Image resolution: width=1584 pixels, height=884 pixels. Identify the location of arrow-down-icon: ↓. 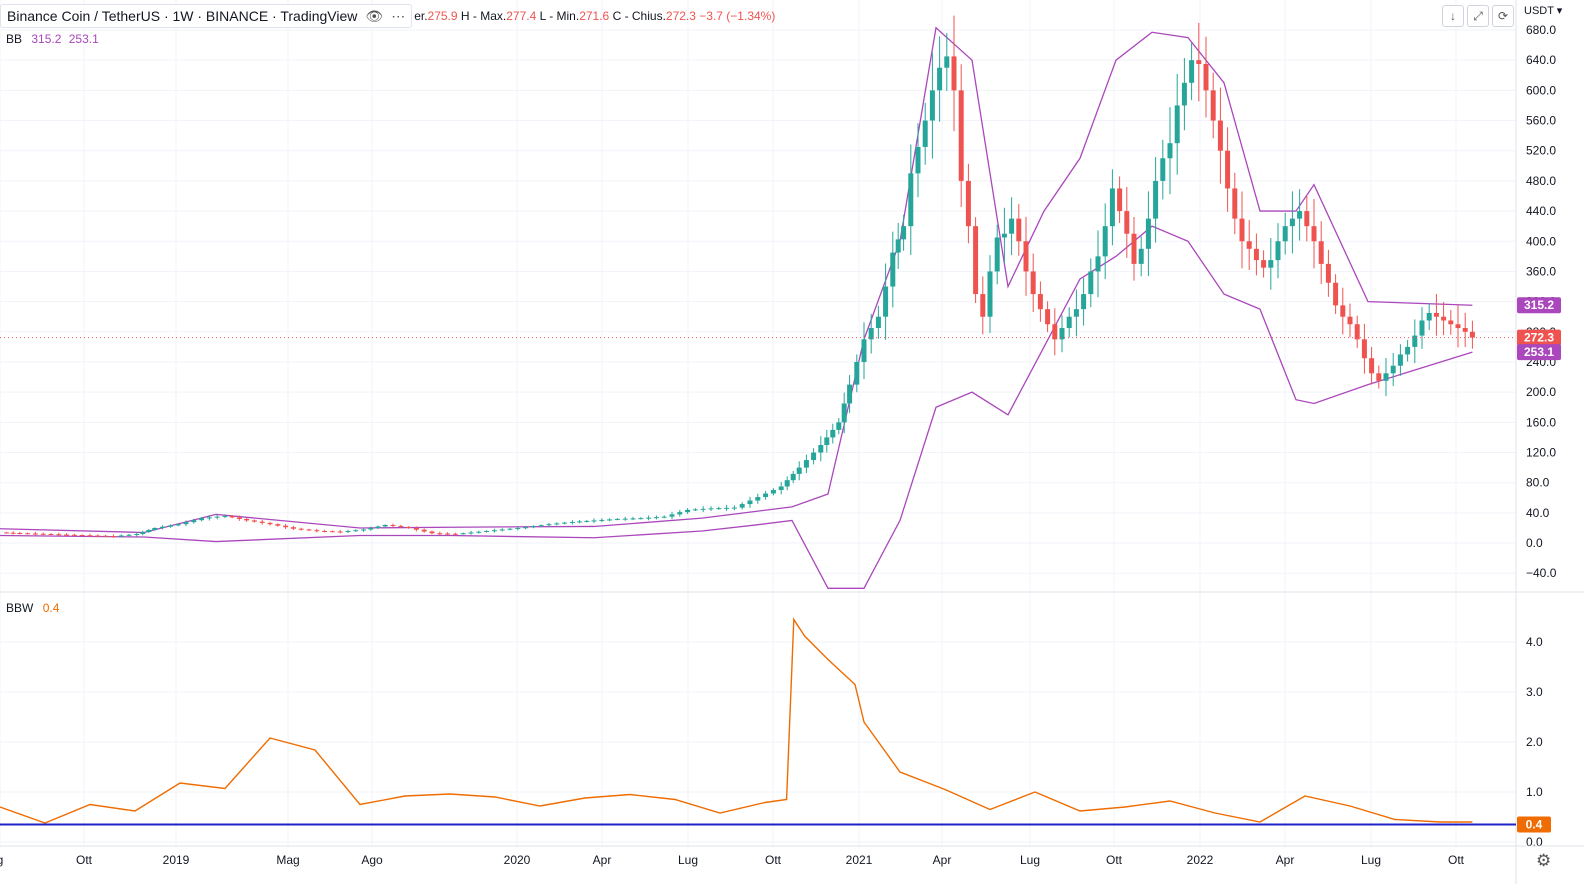
(1453, 16).